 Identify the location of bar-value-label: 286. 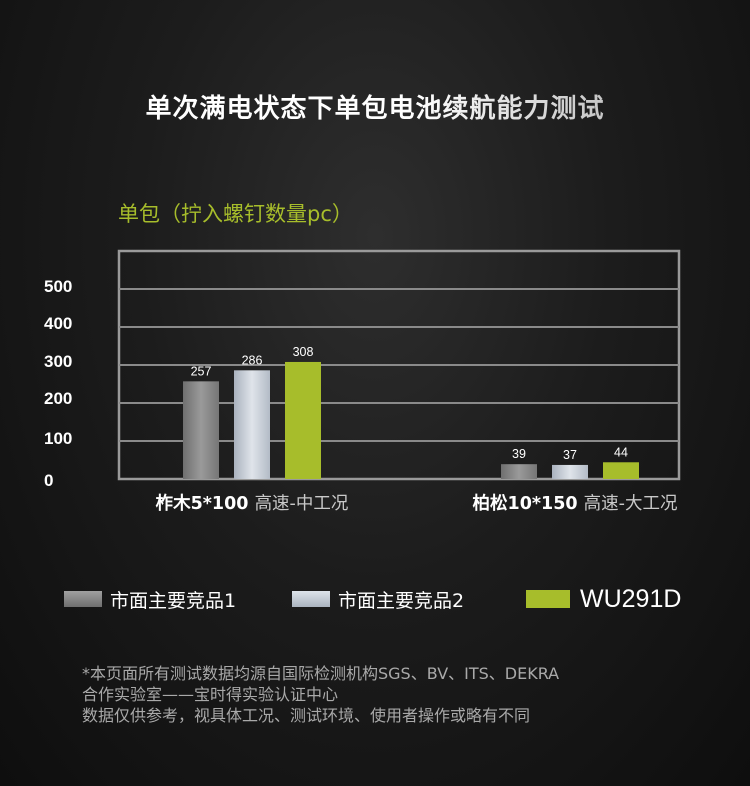
(252, 360).